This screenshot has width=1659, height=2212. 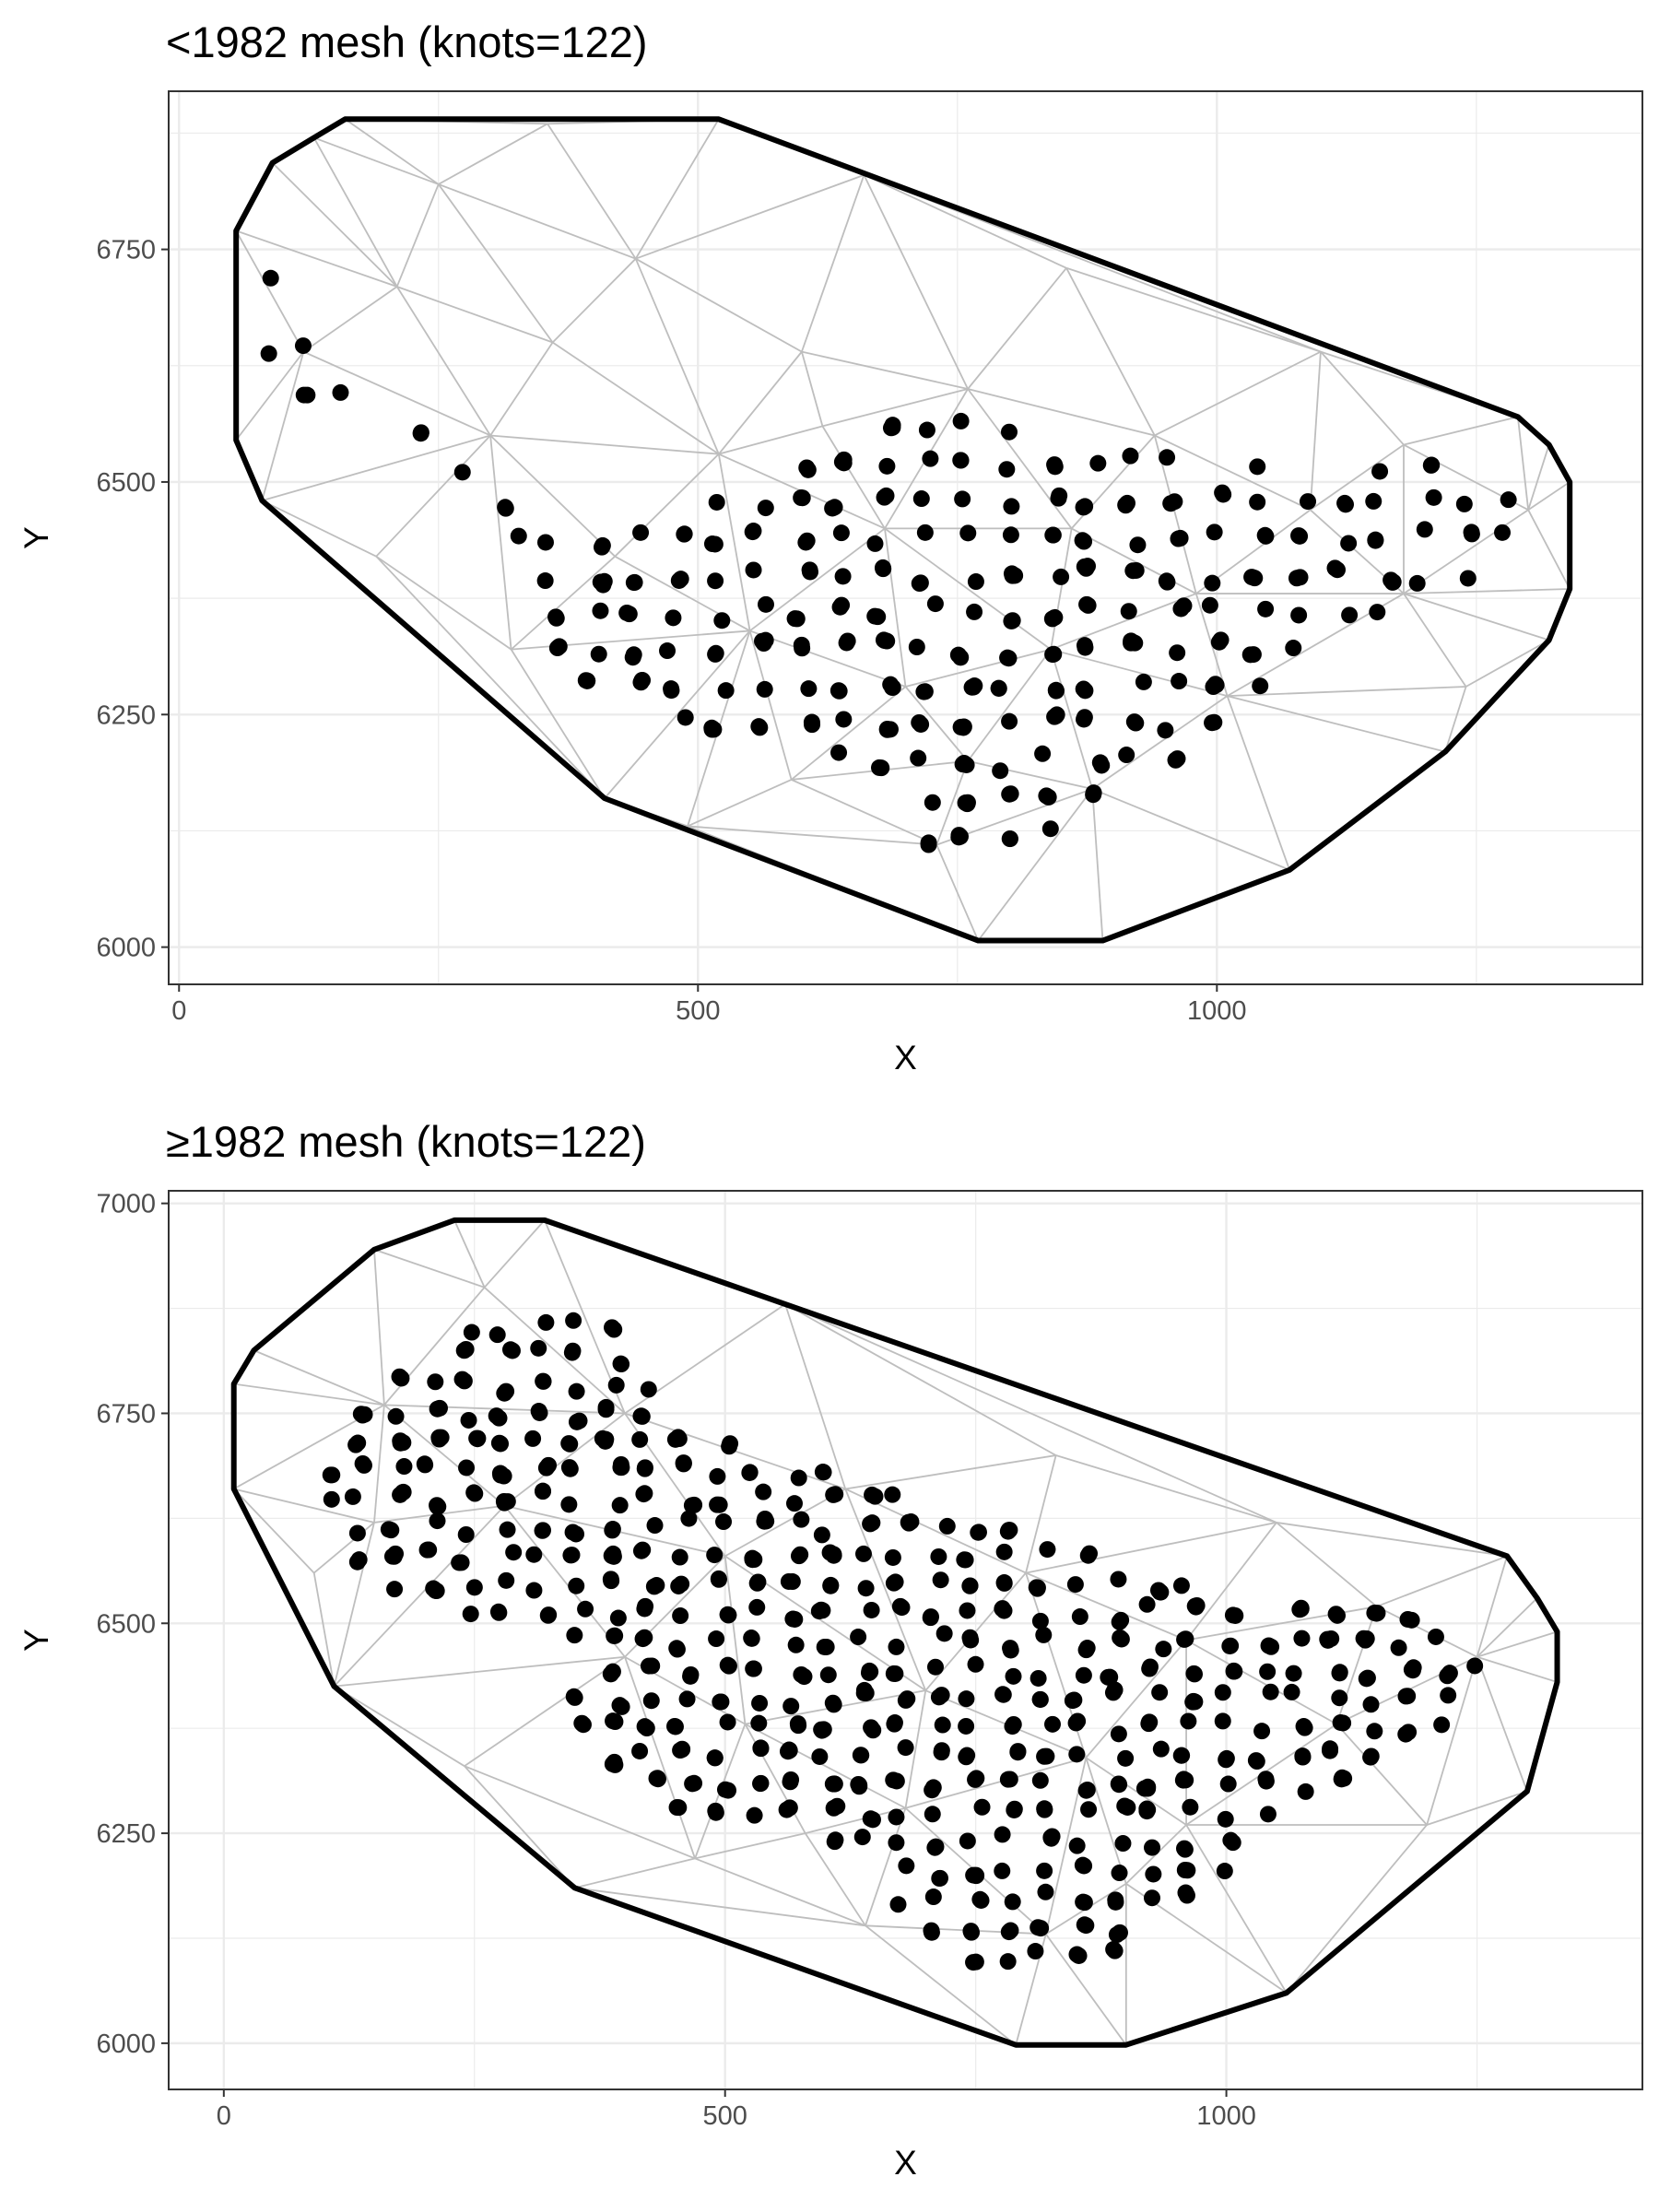 What do you see at coordinates (407, 42) in the screenshot?
I see `plot-title: <1982 mesh (knots=122)` at bounding box center [407, 42].